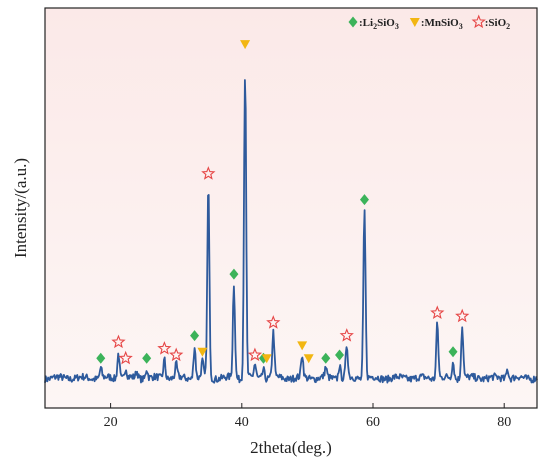 This screenshot has width=550, height=471. Describe the element at coordinates (373, 422) in the screenshot. I see `x-tick-label: 60` at that location.